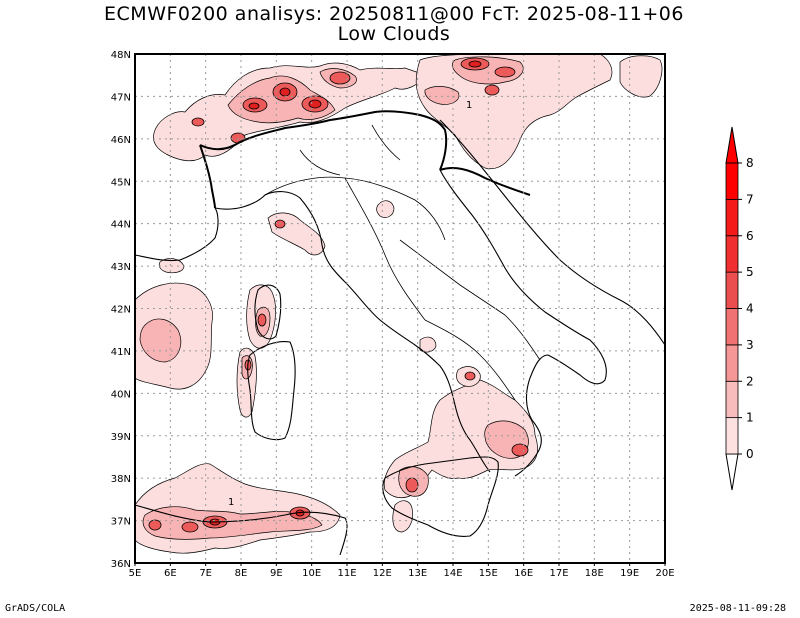  I want to click on colorbar-label: 0, so click(750, 454).